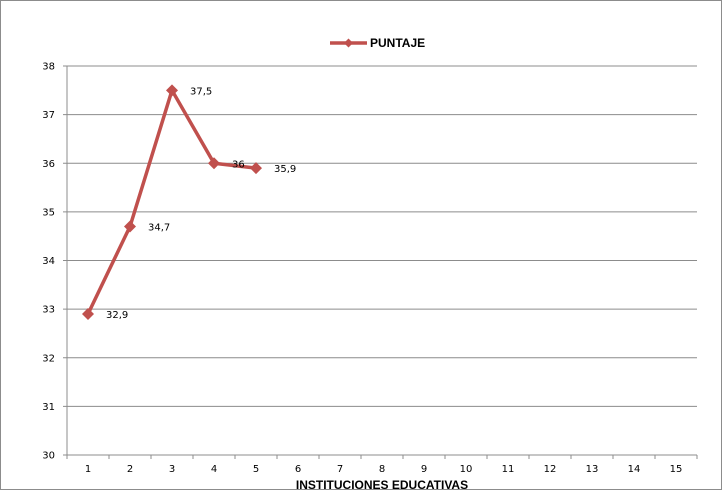 Image resolution: width=722 pixels, height=490 pixels. Describe the element at coordinates (117, 315) in the screenshot. I see `data-label: 32,9` at that location.